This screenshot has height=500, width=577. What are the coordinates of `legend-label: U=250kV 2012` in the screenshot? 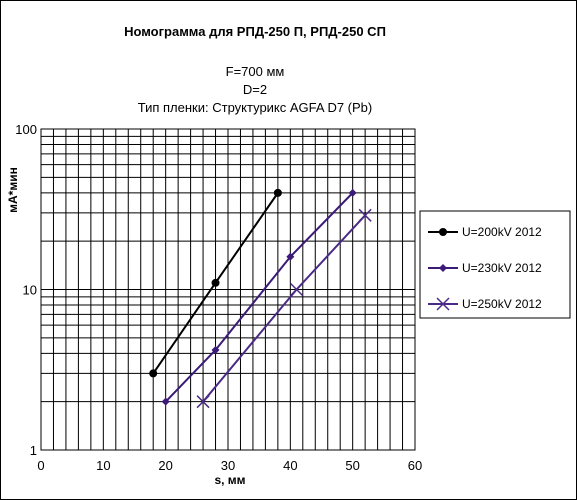 It's located at (502, 304).